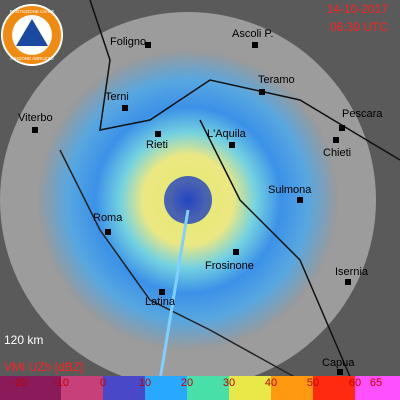  I want to click on city-label: Roma, so click(108, 218).